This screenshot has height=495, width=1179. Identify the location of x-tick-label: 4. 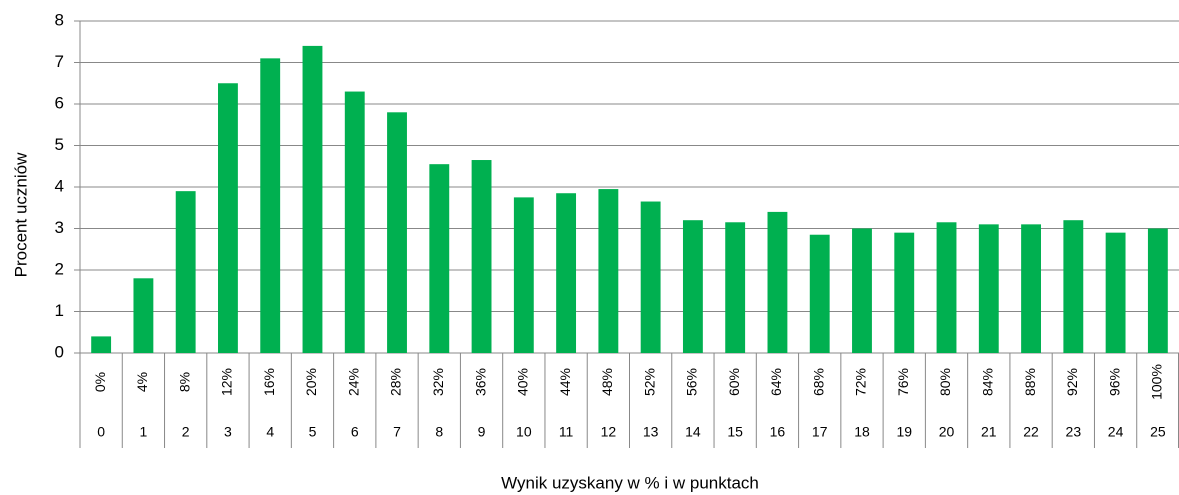
(270, 432).